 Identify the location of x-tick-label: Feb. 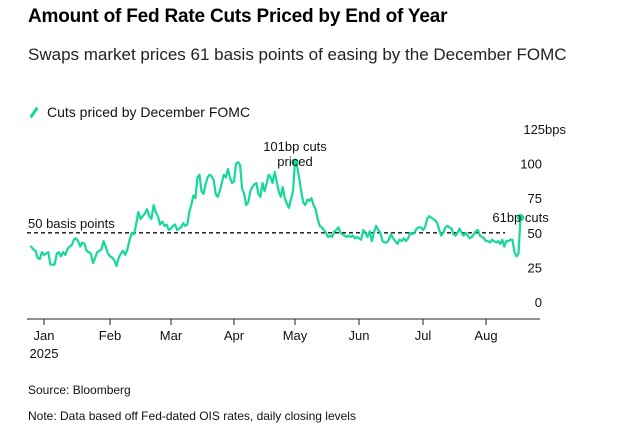
(110, 335).